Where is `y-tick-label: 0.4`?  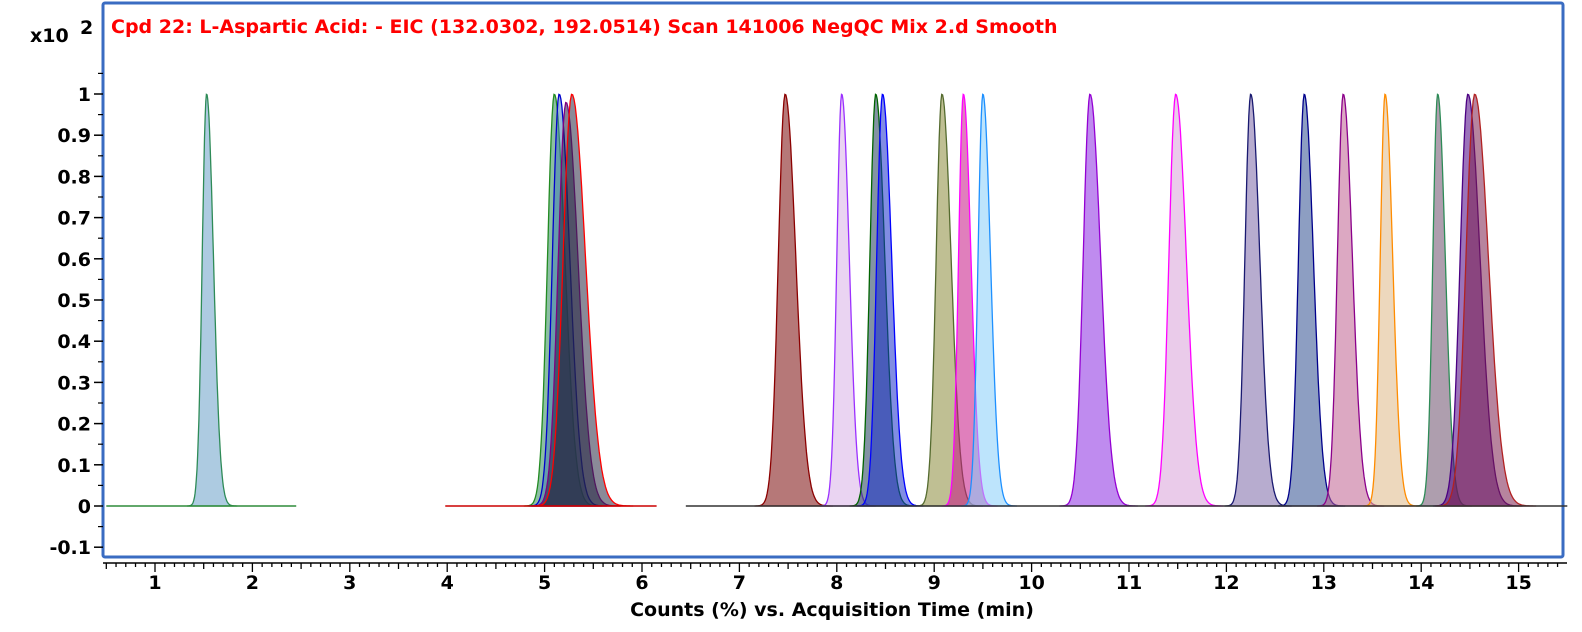
y-tick-label: 0.4 is located at coordinates (74, 342).